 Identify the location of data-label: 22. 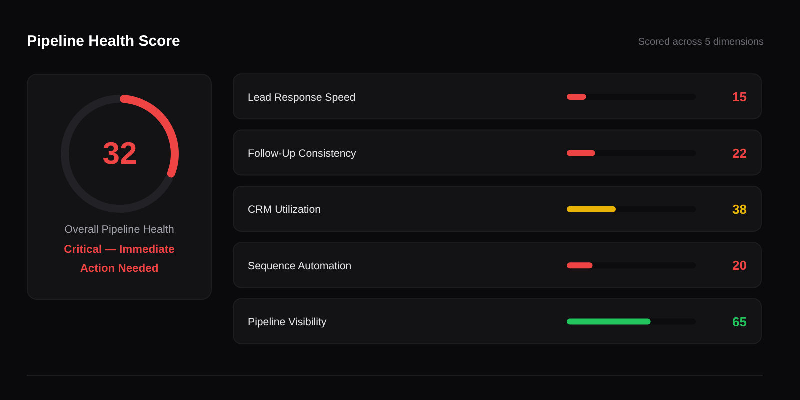
(739, 153).